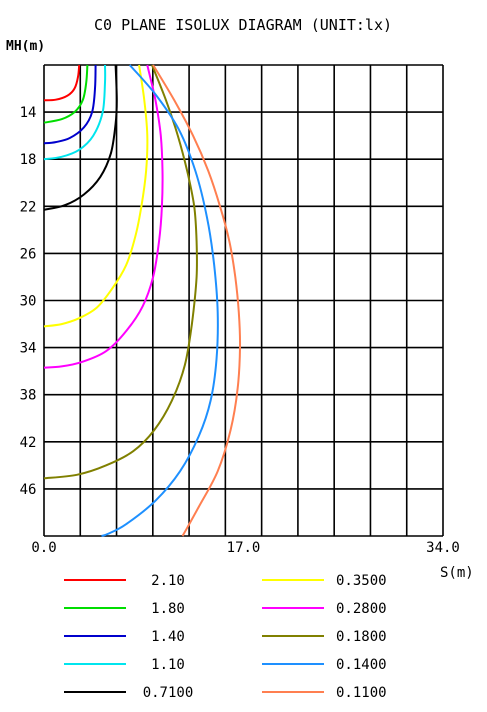 Image resolution: width=487 pixels, height=712 pixels. What do you see at coordinates (28, 490) in the screenshot?
I see `y-tick-label: 46` at bounding box center [28, 490].